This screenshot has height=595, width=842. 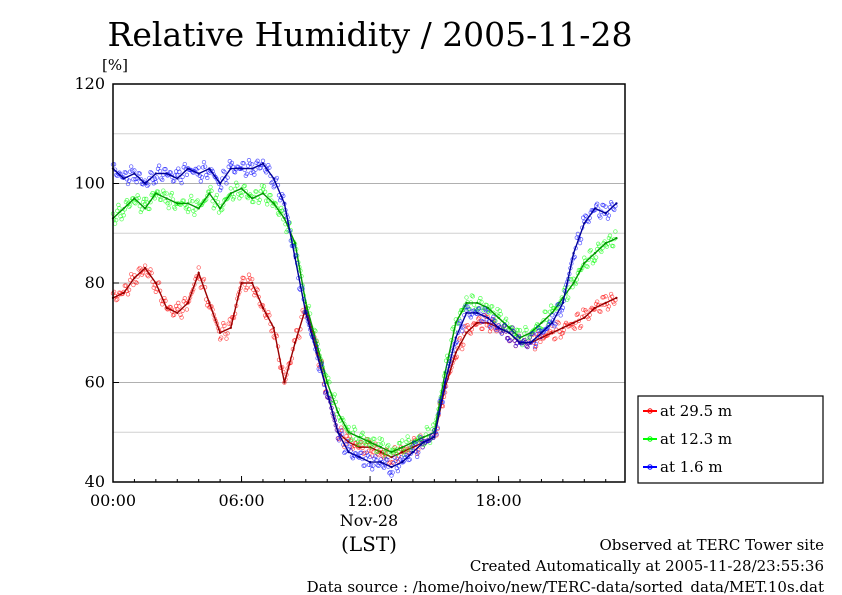 What do you see at coordinates (241, 500) in the screenshot?
I see `x-tick-label: 06:00` at bounding box center [241, 500].